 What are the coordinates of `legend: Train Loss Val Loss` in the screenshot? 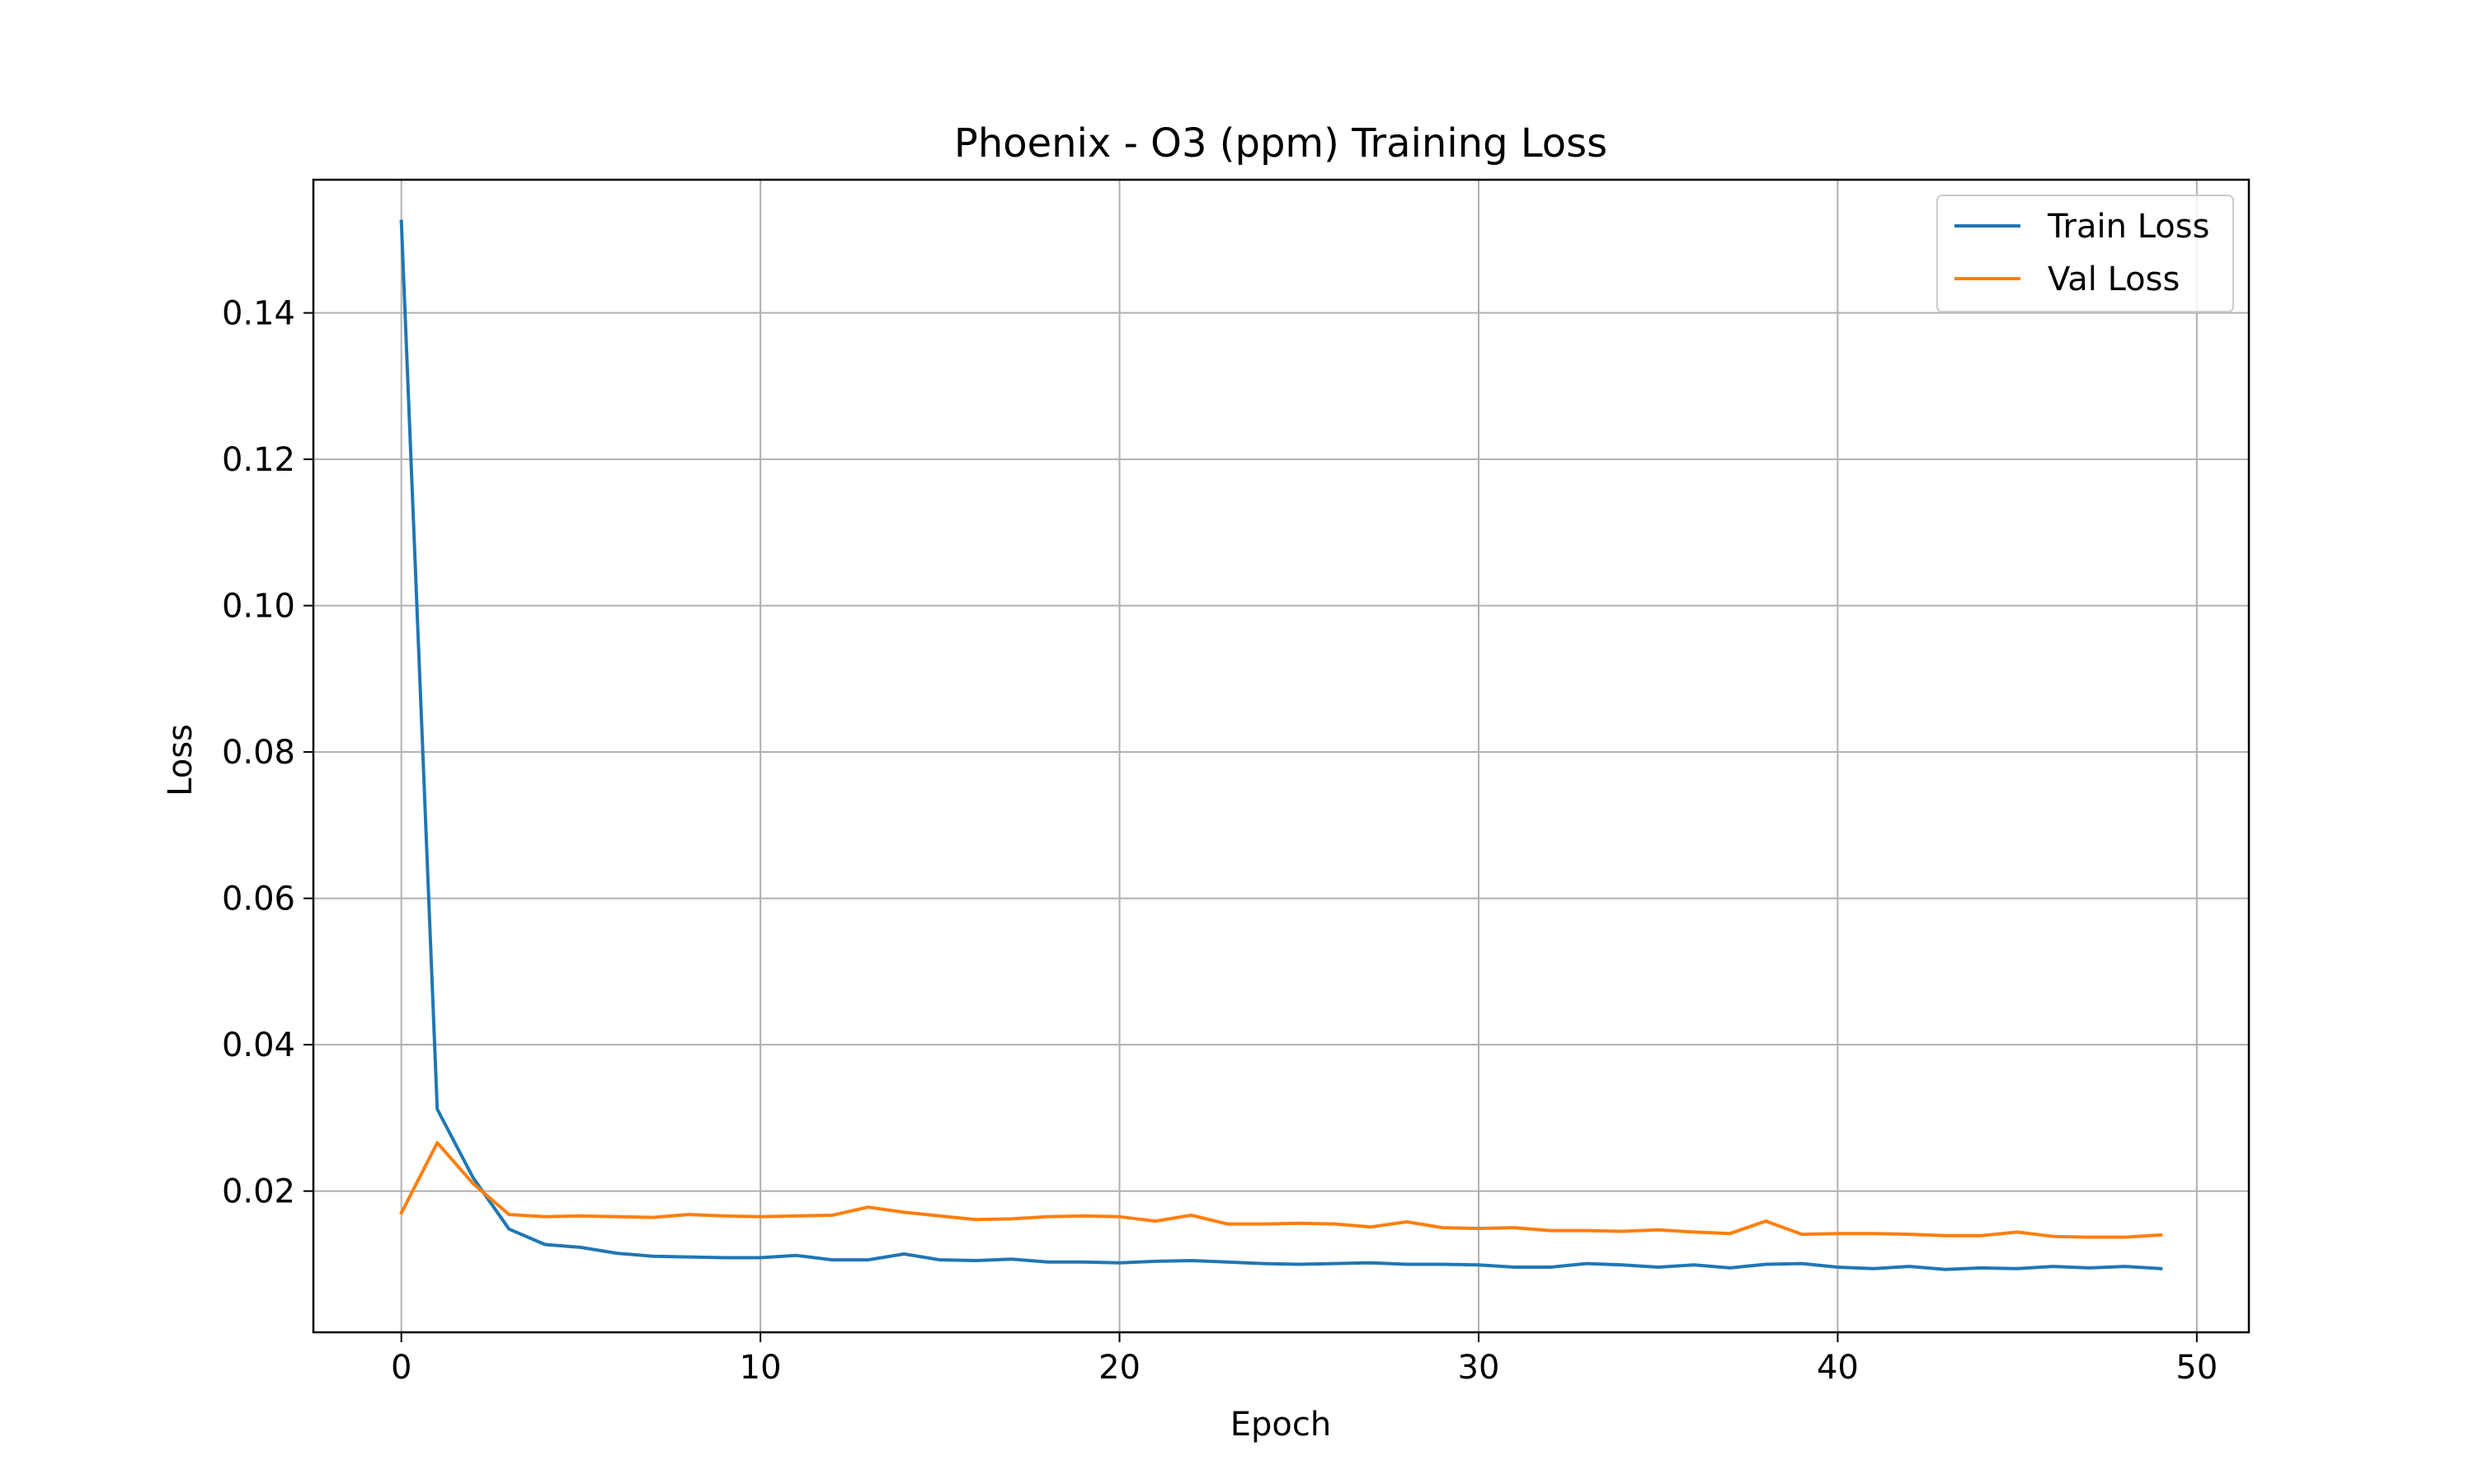 It's located at (2085, 253).